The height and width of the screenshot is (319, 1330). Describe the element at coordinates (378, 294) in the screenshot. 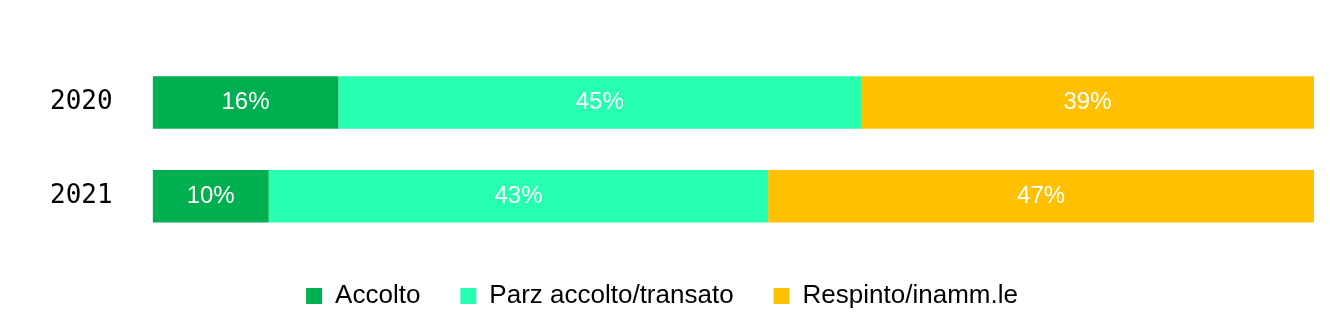

I see `legend-label: Accolto` at that location.